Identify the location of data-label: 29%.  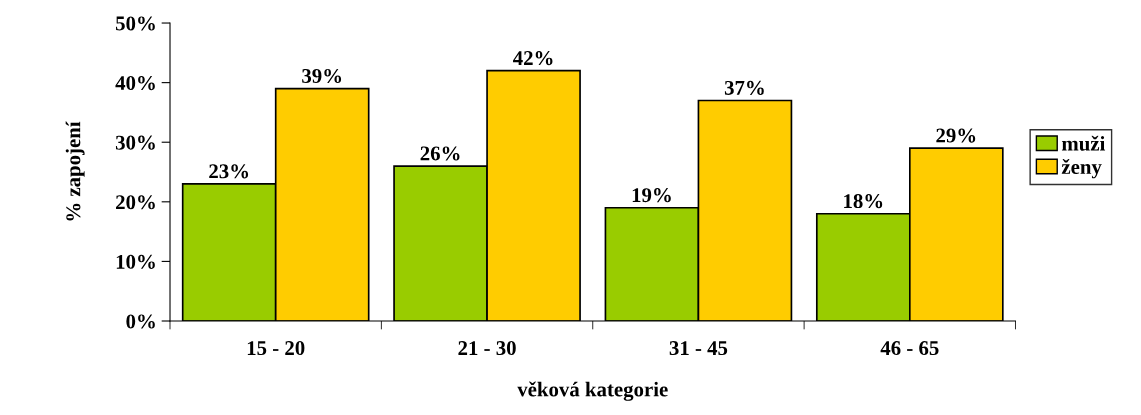
(956, 135).